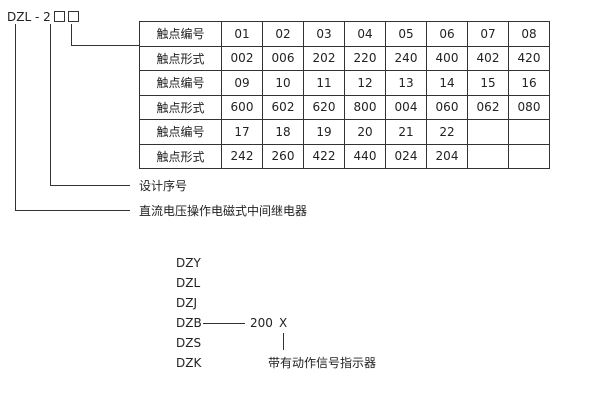 The height and width of the screenshot is (400, 600). Describe the element at coordinates (163, 186) in the screenshot. I see `design-serial-label: 设计序号` at that location.